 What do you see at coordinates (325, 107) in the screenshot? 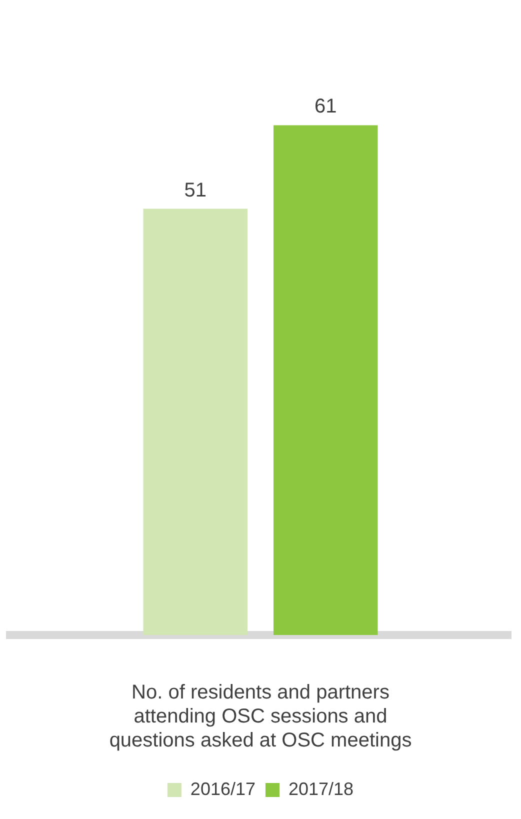
I see `data-label: 61` at bounding box center [325, 107].